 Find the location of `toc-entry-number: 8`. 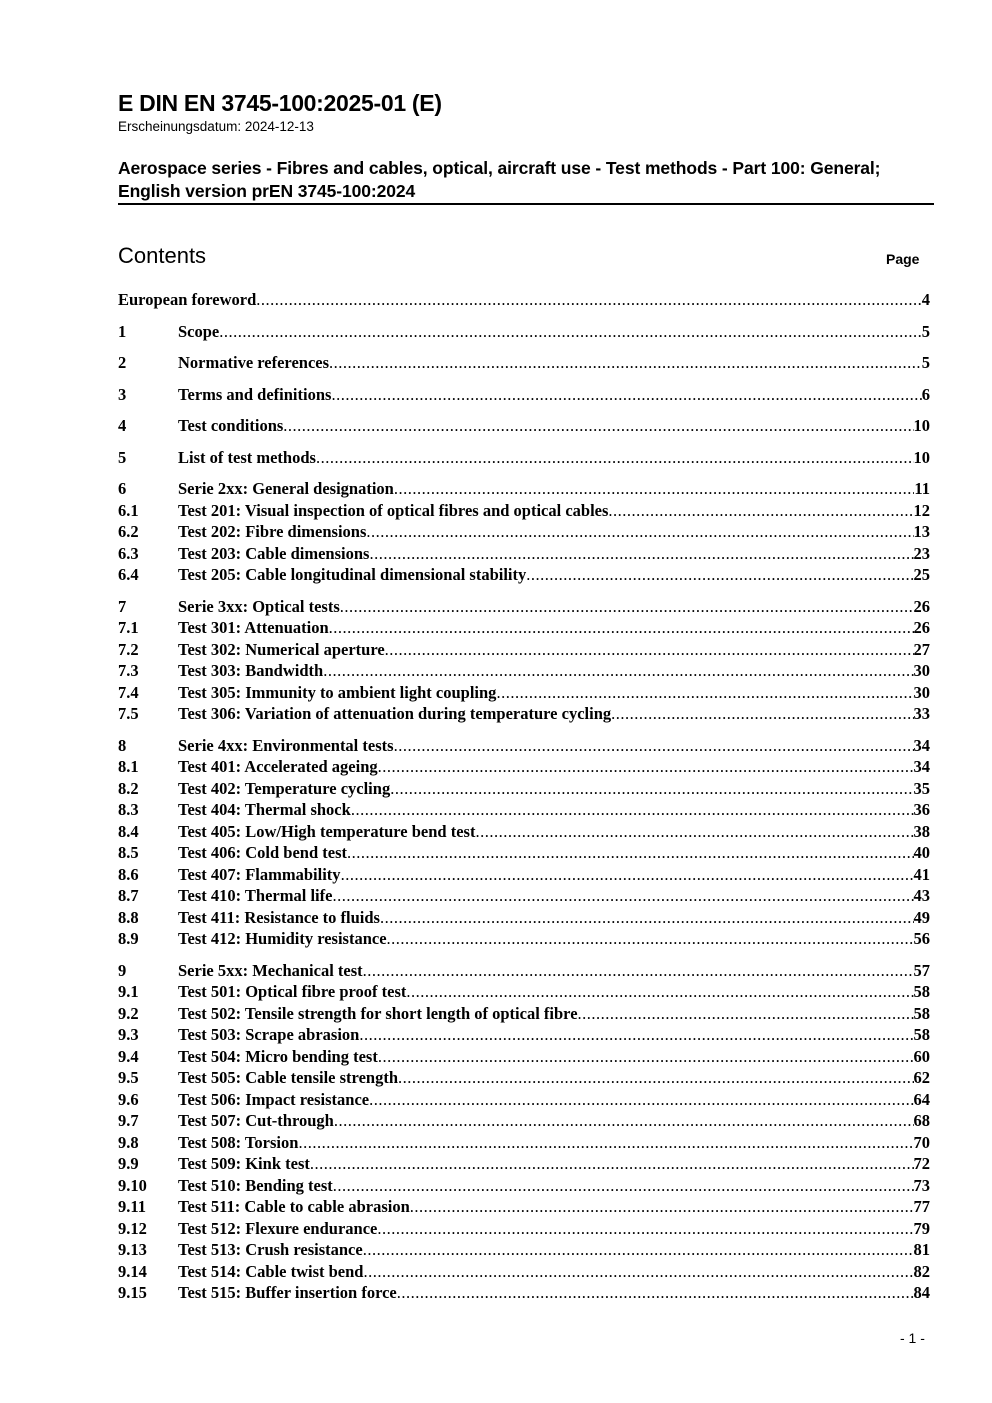

toc-entry-number: 8 is located at coordinates (122, 745).